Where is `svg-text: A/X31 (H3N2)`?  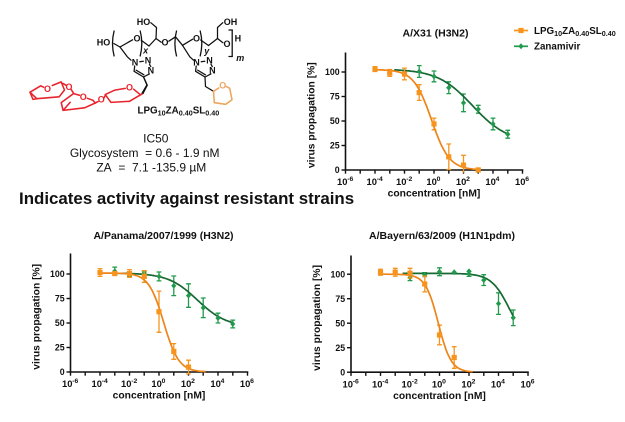 svg-text: A/X31 (H3N2) is located at coordinates (436, 34).